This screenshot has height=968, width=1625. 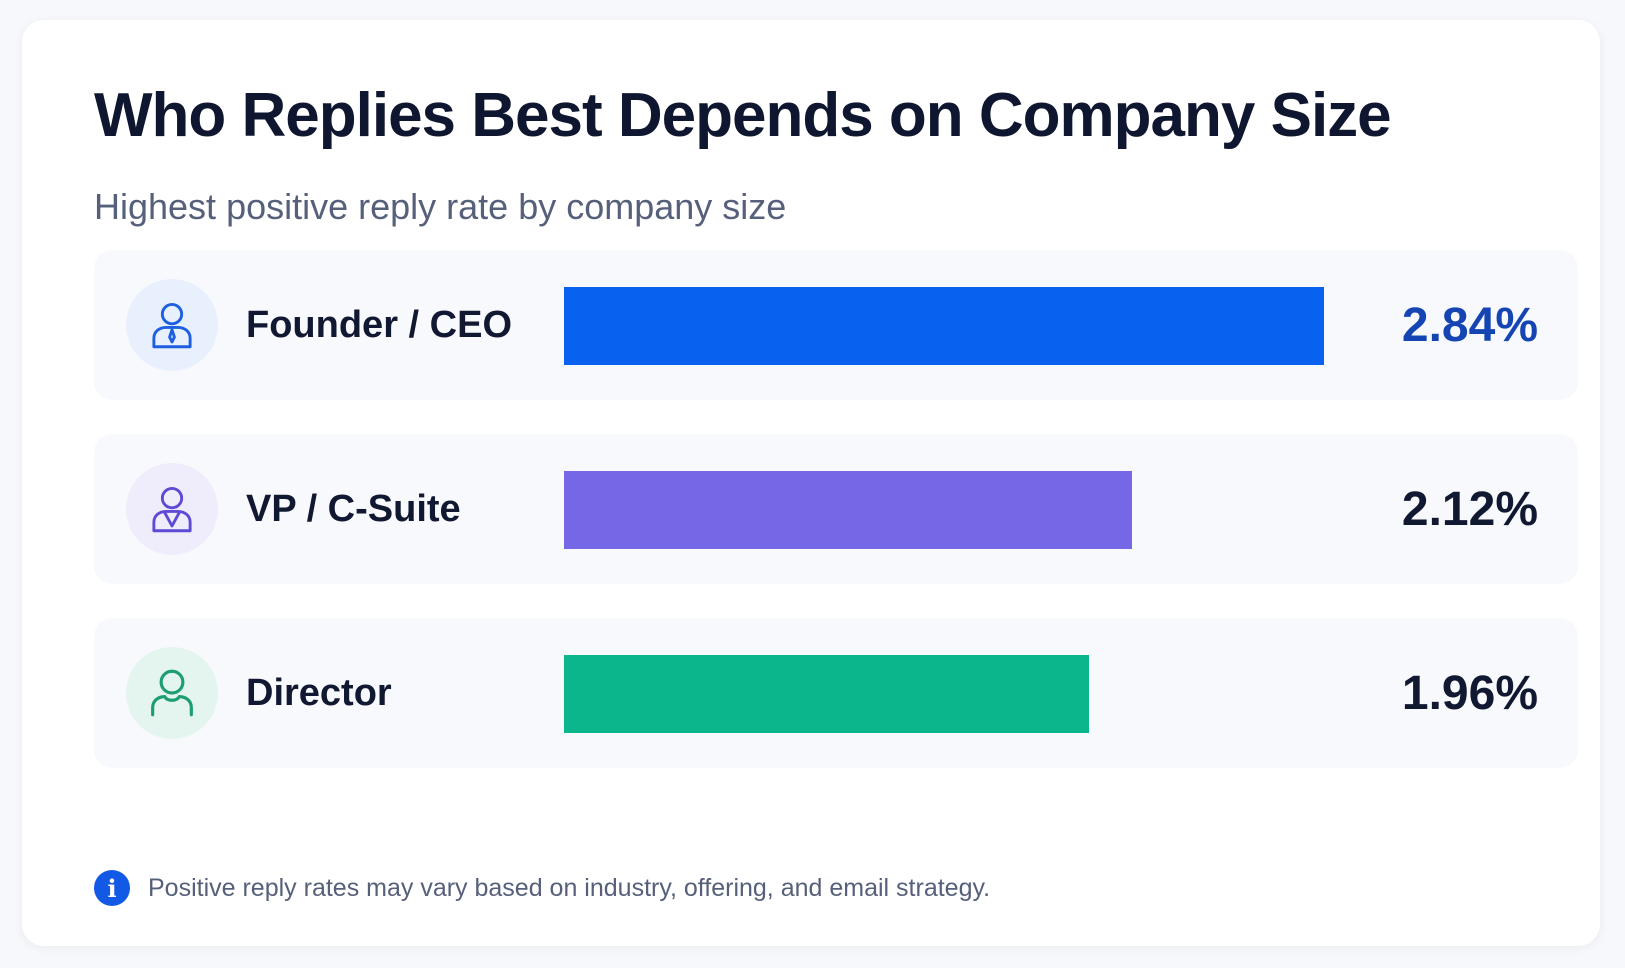 I want to click on founder-ceo-icon, so click(x=172, y=326).